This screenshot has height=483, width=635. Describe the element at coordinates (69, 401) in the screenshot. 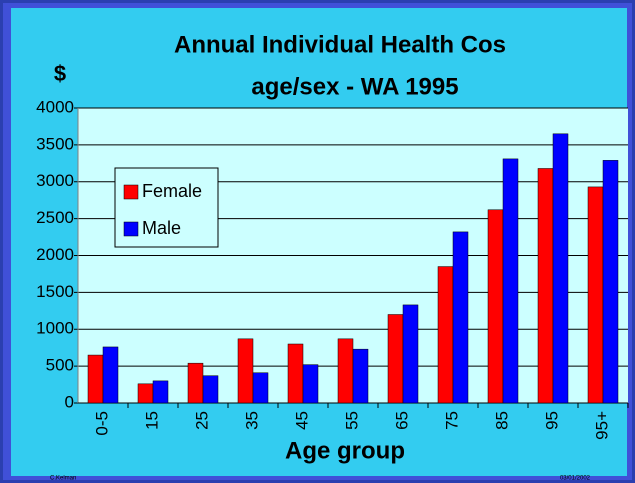

I see `y-tick-label: 0` at that location.